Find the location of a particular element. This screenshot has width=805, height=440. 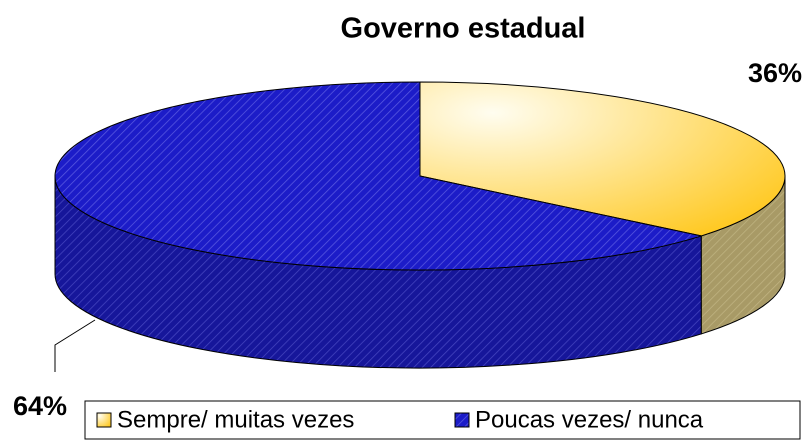

chart-title: Governo estadual is located at coordinates (463, 29).